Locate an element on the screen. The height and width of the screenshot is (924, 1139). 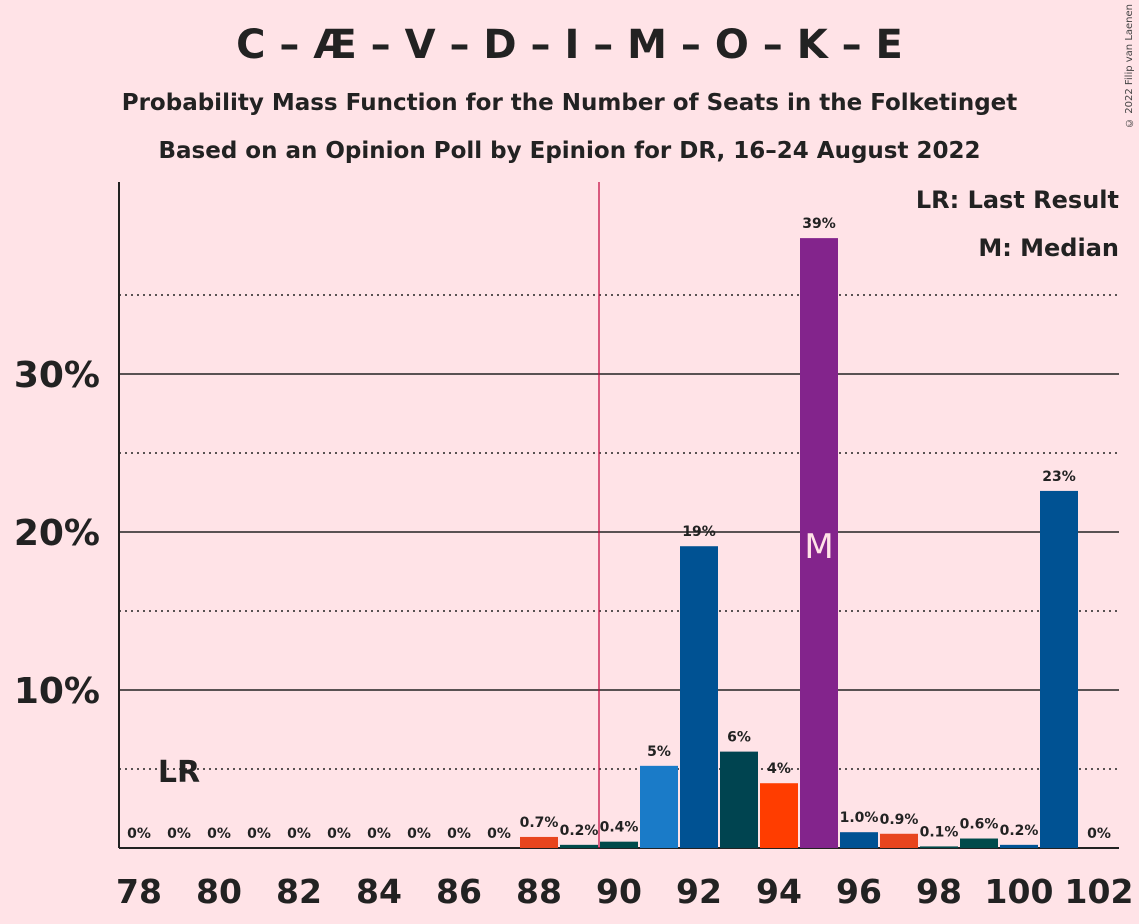
bar-value-label: 0.6% is located at coordinates (979, 825).